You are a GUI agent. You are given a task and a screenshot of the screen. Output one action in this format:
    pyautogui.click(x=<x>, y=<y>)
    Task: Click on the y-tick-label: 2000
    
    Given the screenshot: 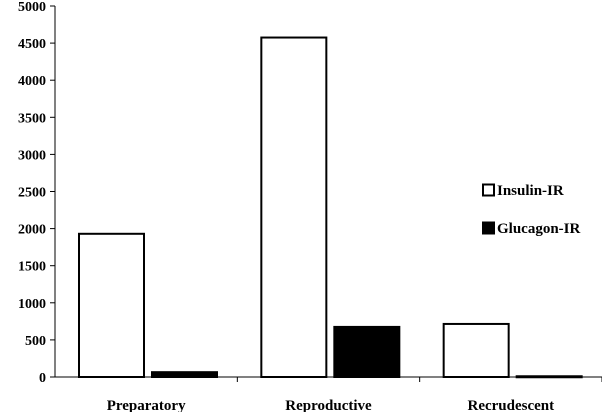 What is the action you would take?
    pyautogui.click(x=32, y=230)
    